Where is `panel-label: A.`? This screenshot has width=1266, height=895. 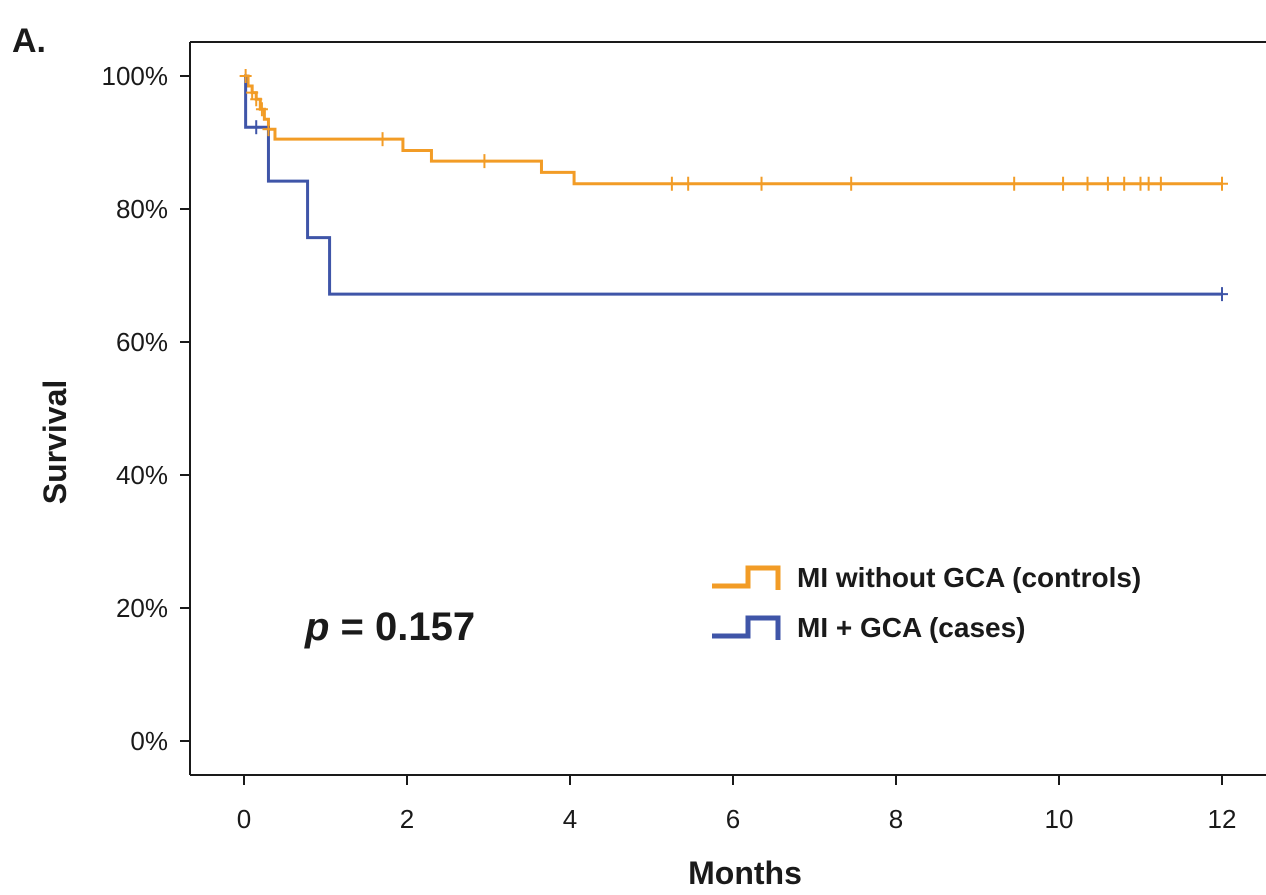 panel-label: A. is located at coordinates (29, 41).